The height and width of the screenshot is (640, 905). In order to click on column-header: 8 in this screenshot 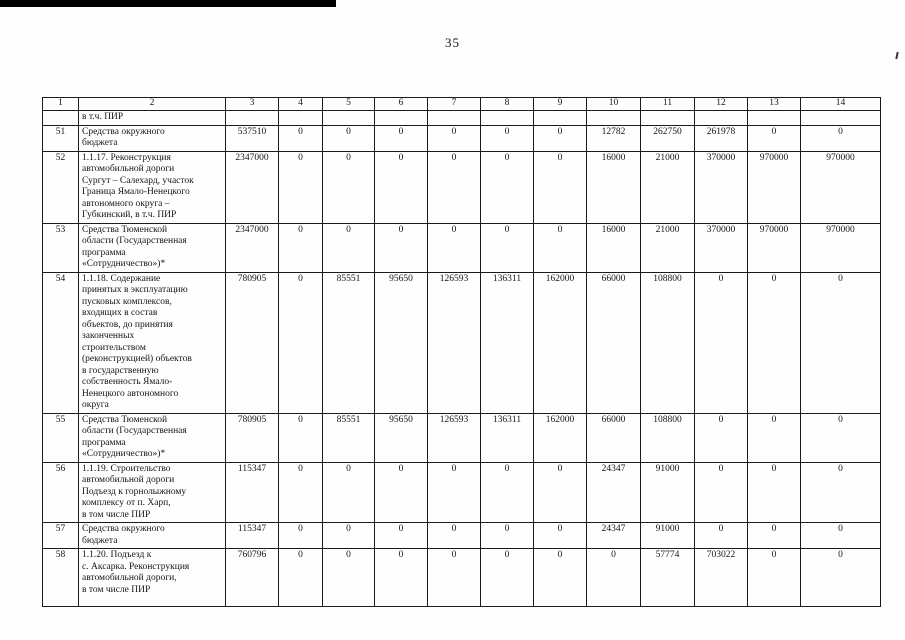, I will do `click(507, 104)`.